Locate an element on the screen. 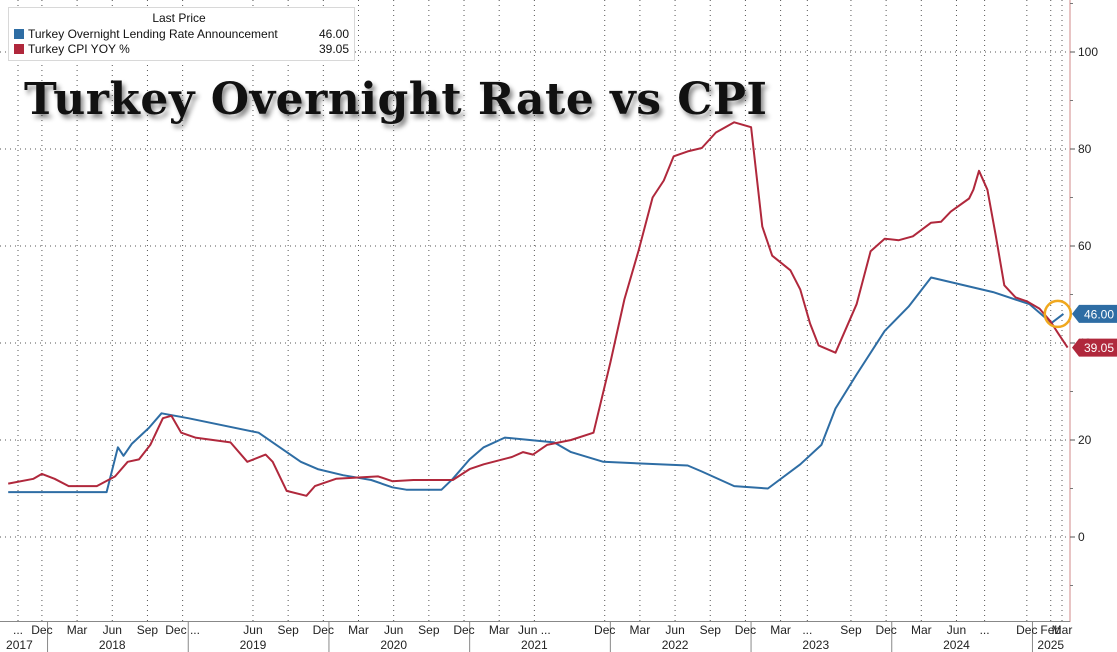 This screenshot has height=652, width=1117. legend-header: Last Price is located at coordinates (179, 18).